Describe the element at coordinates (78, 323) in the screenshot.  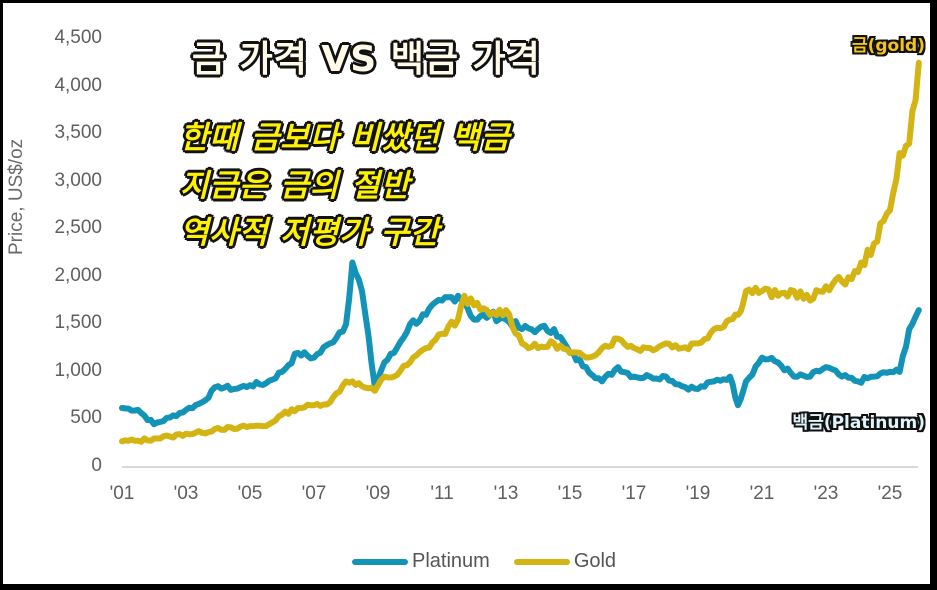
I see `y-tick-label: 1,500` at that location.